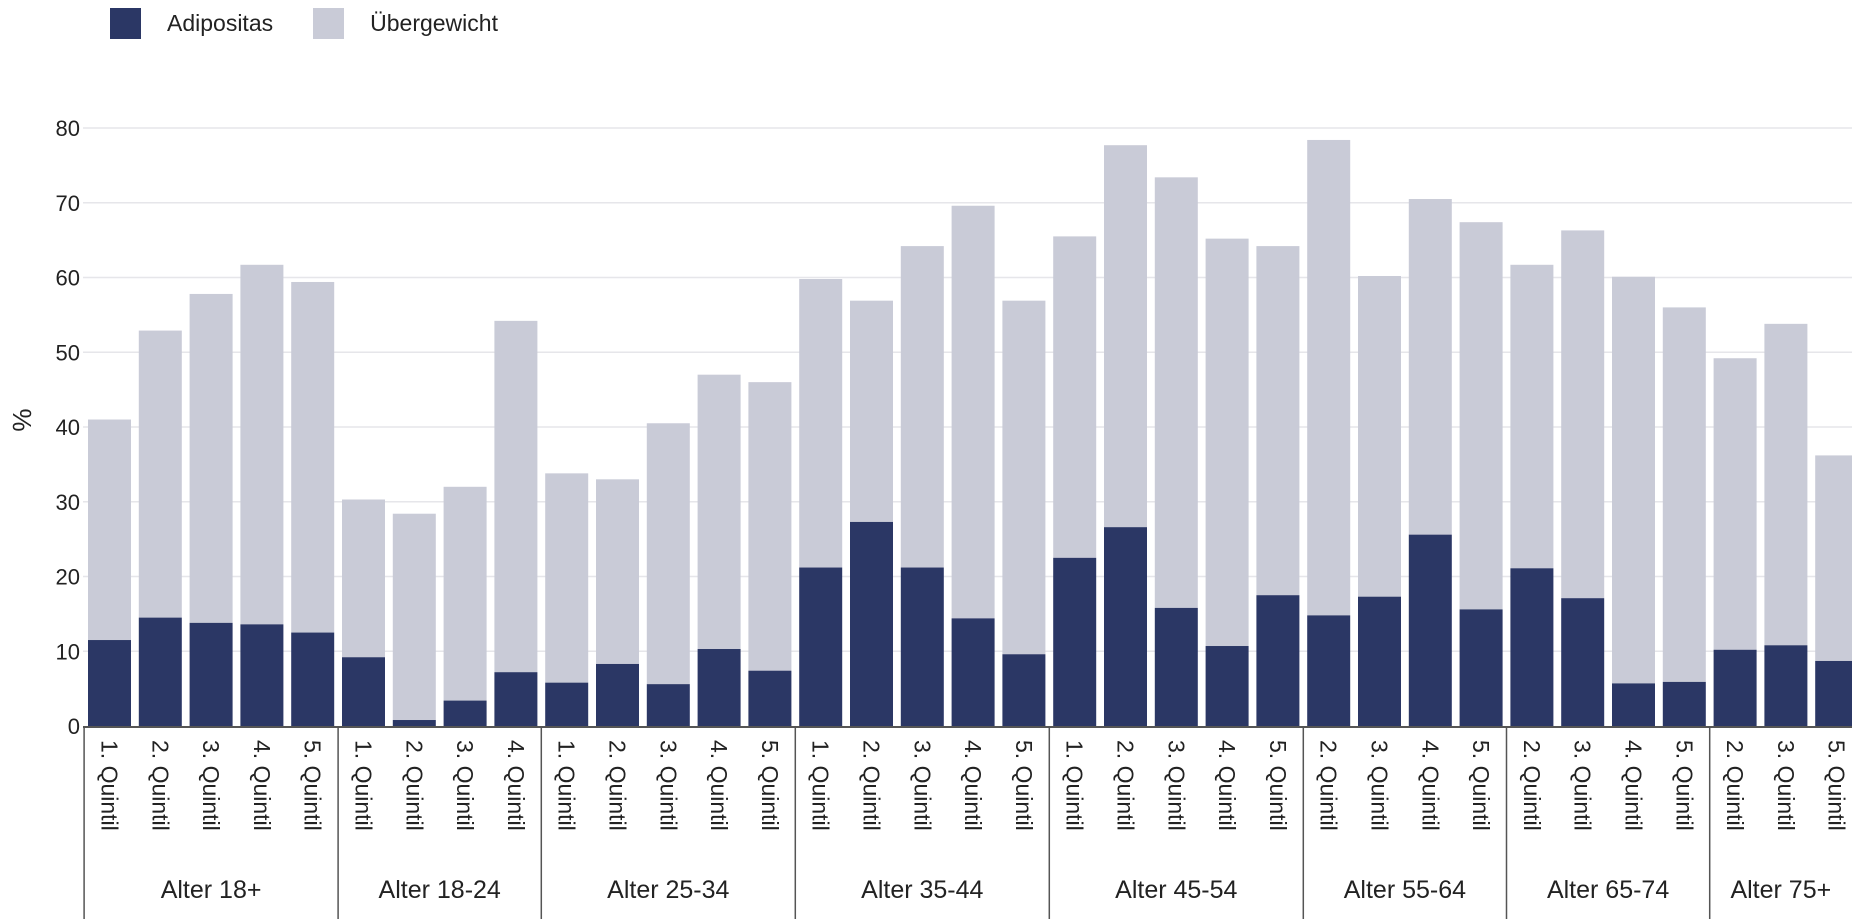 Image resolution: width=1852 pixels, height=919 pixels. I want to click on x-group-label: Alter 65-74, so click(1608, 890).